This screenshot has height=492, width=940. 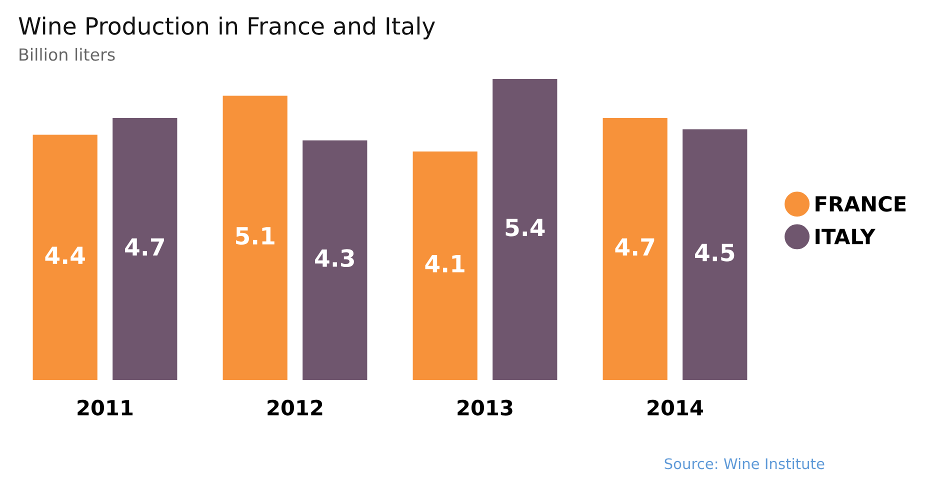 I want to click on data-label: 5.1, so click(x=255, y=236).